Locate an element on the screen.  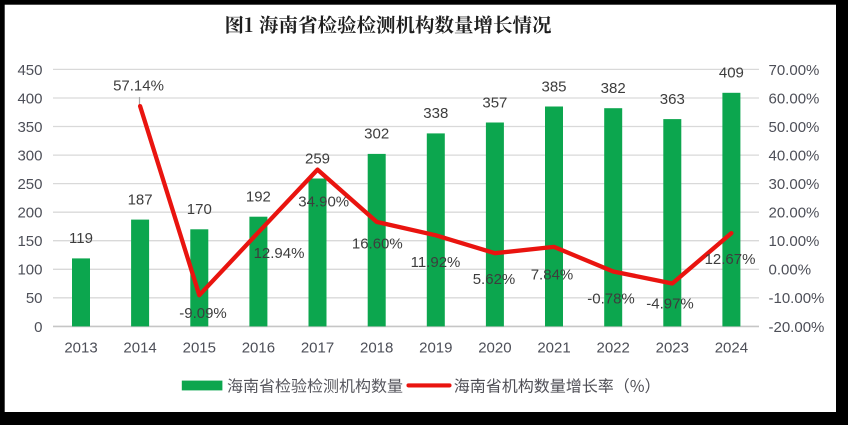
svg-text: 11.92% is located at coordinates (436, 262).